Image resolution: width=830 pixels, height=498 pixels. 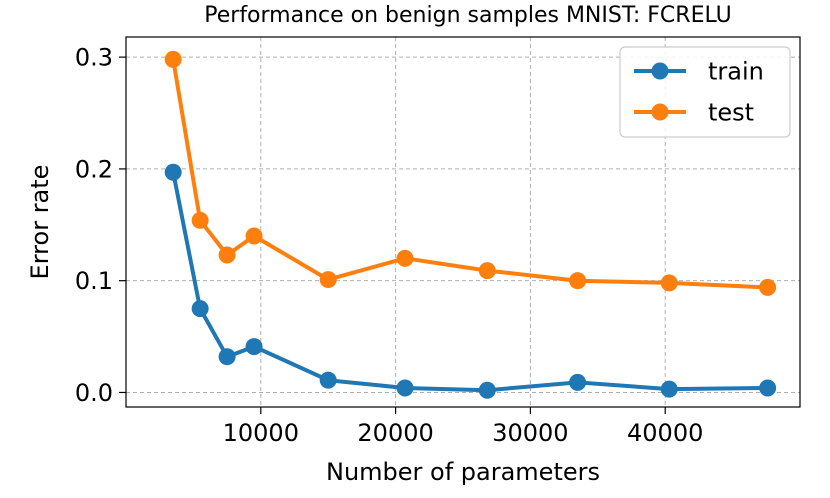 I want to click on x-tick-label: 20000, so click(x=395, y=433).